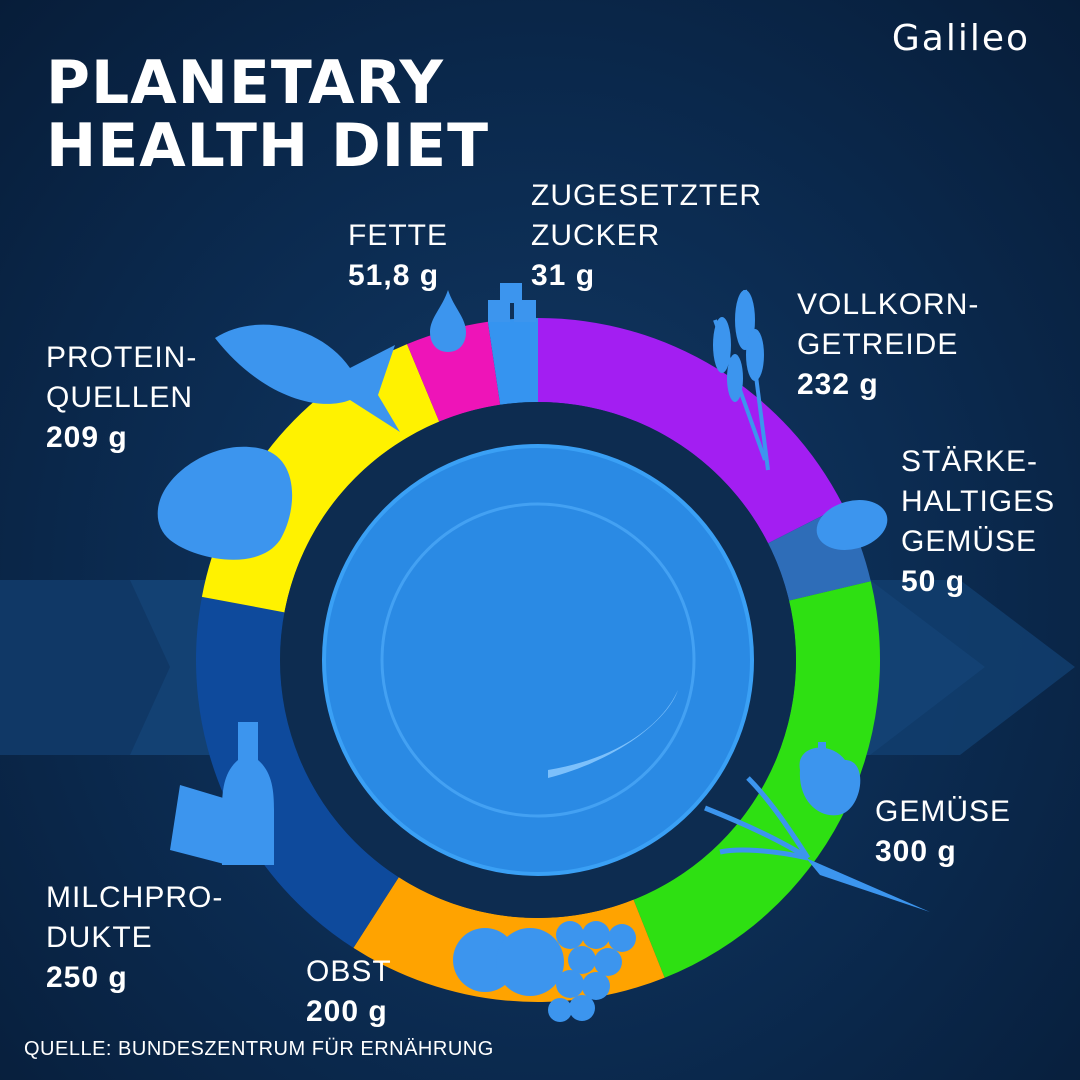 The image size is (1080, 1080). Describe the element at coordinates (978, 522) in the screenshot. I see `label-staerke: STÄRKE- HALTIGES GEMÜSE 50 g` at that location.